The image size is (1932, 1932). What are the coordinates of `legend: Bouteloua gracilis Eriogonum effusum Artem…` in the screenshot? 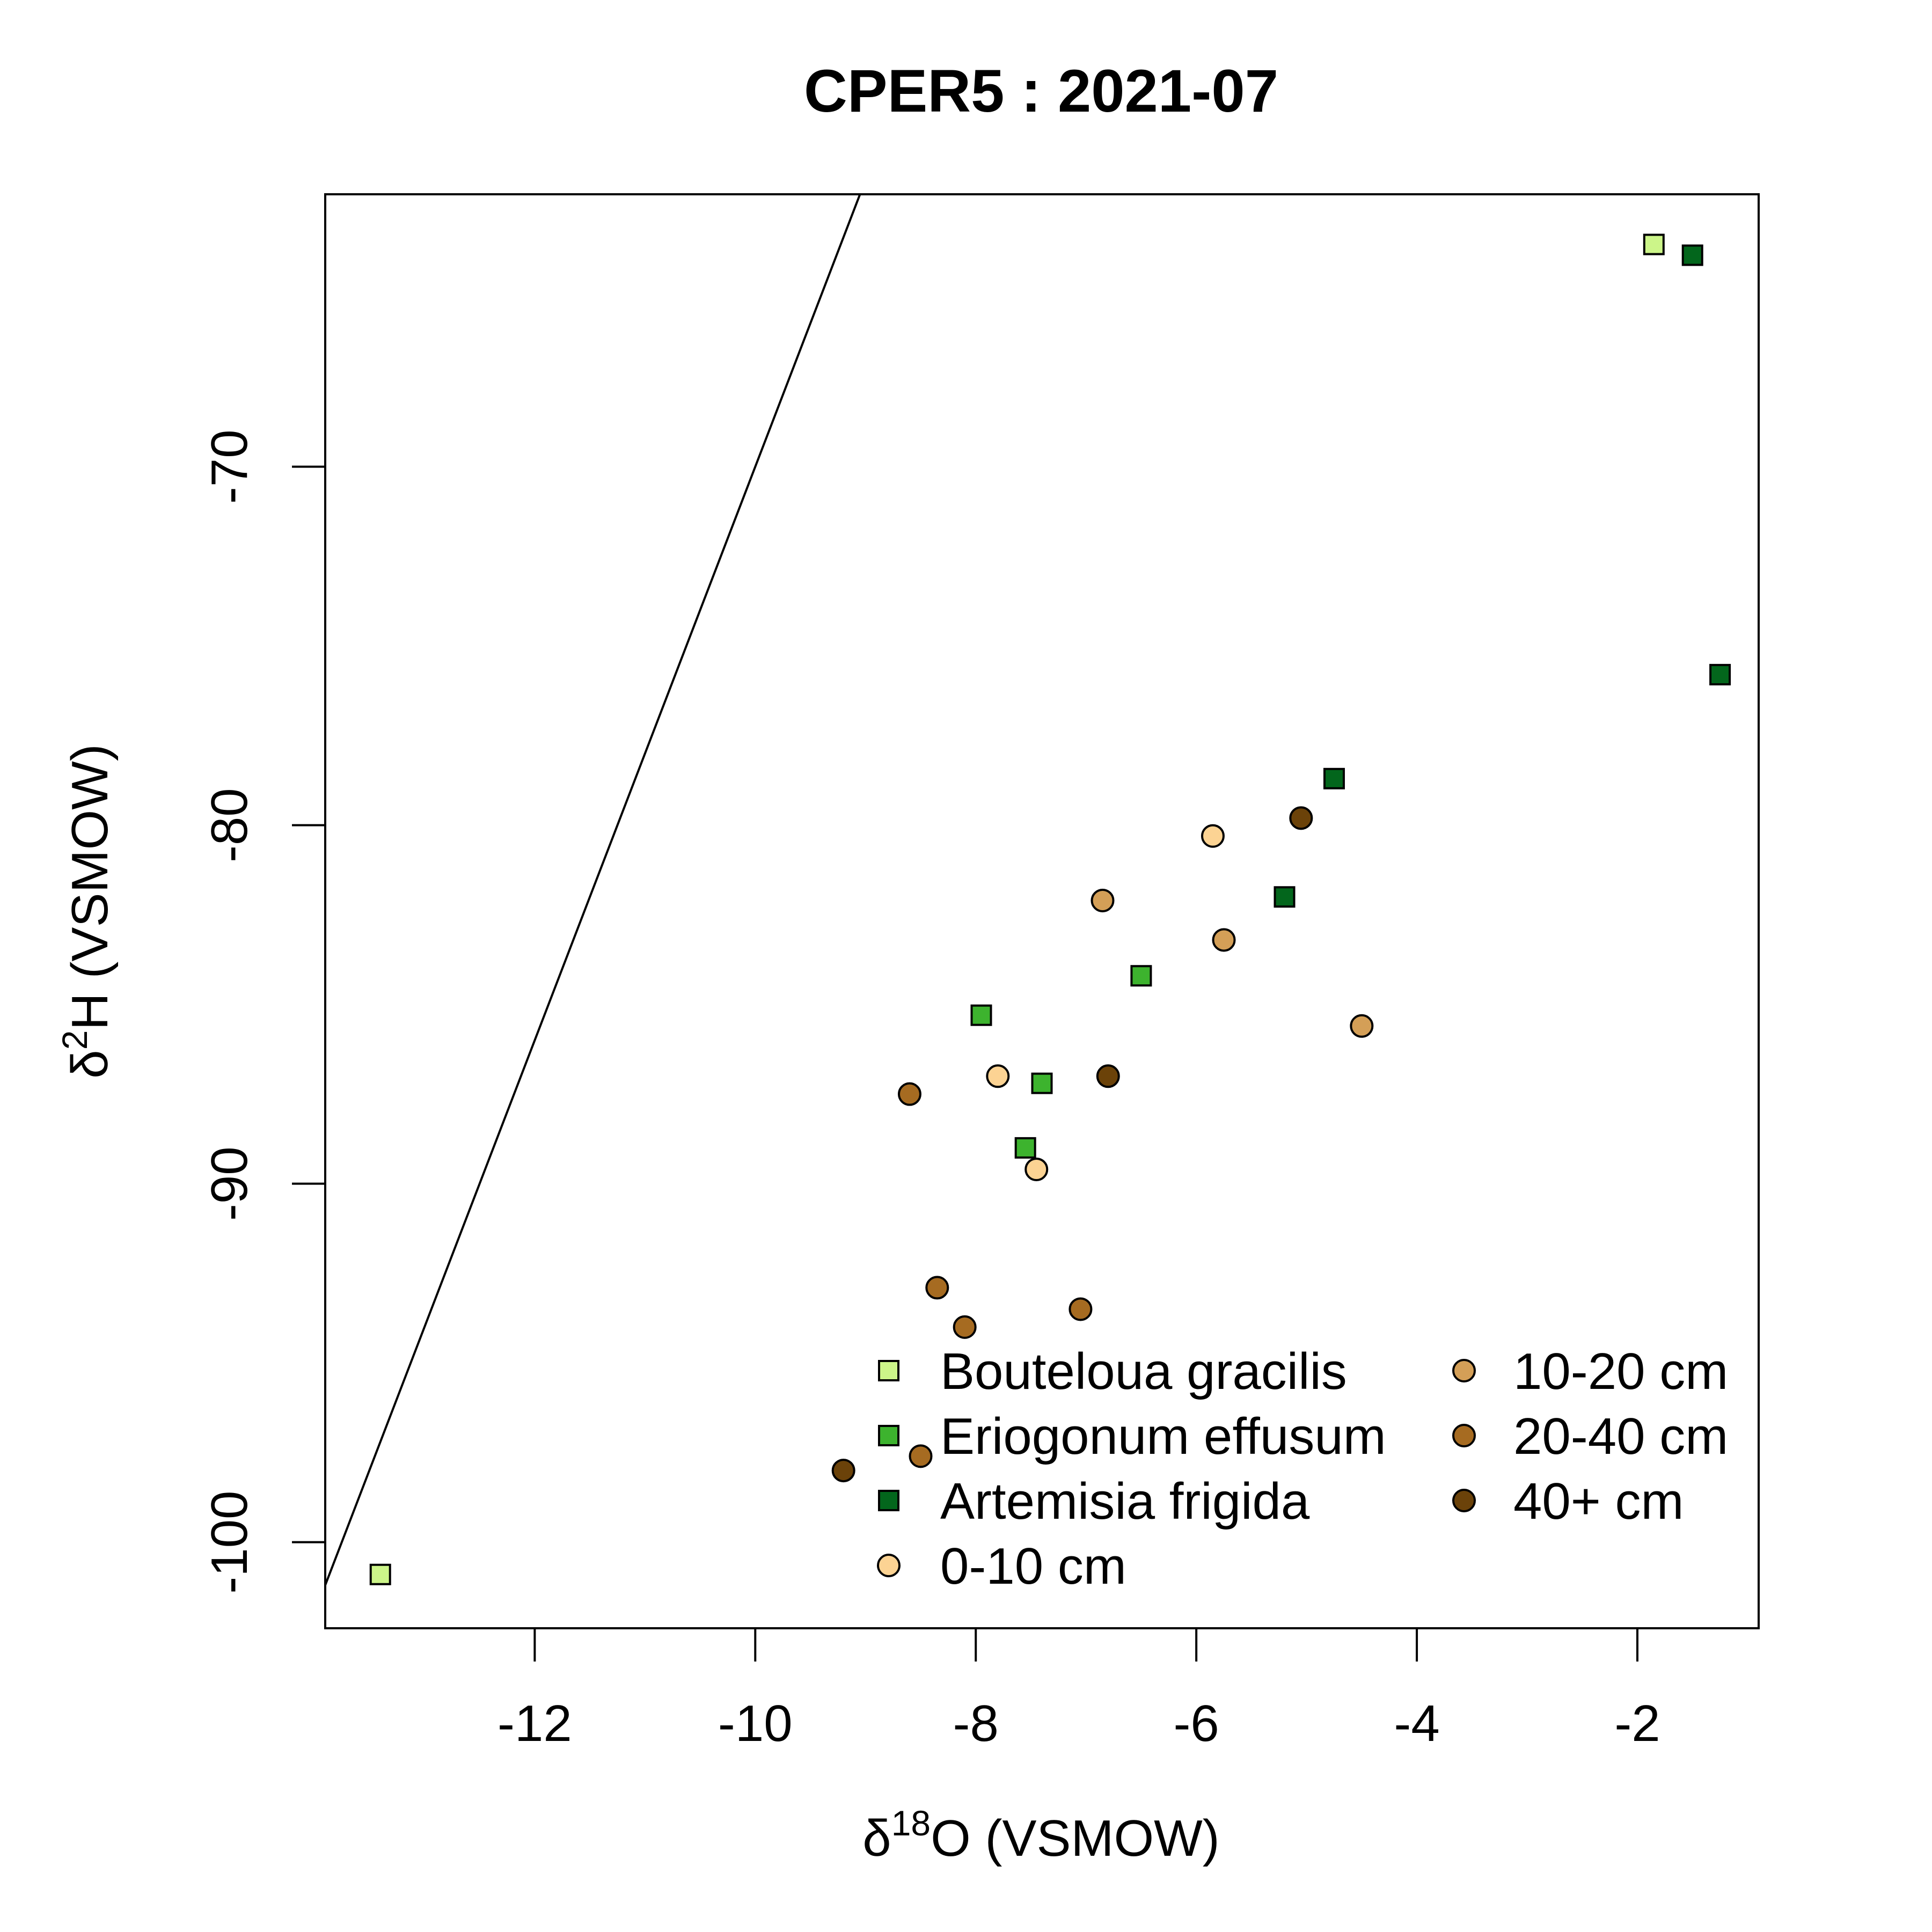 It's located at (1302, 1469).